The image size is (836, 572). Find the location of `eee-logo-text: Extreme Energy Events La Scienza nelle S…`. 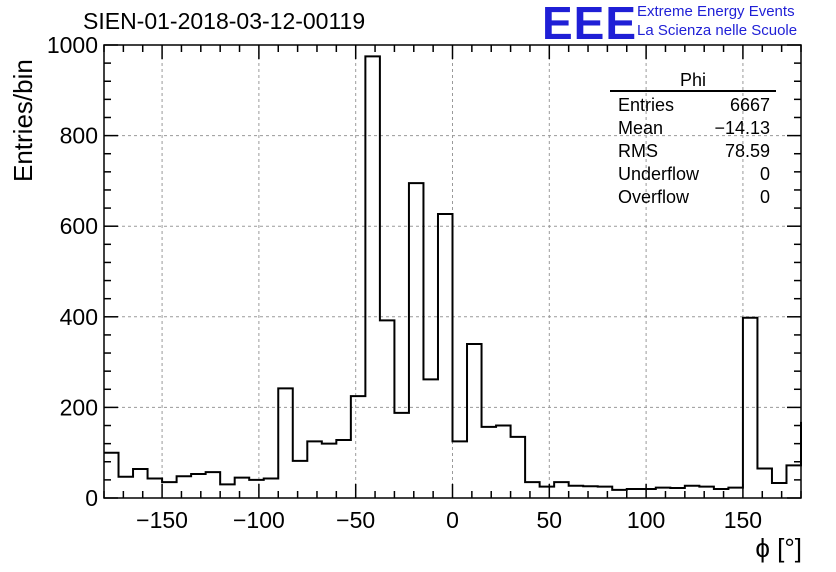

eee-logo-text: Extreme Energy Events La Scienza nelle S… is located at coordinates (717, 21).